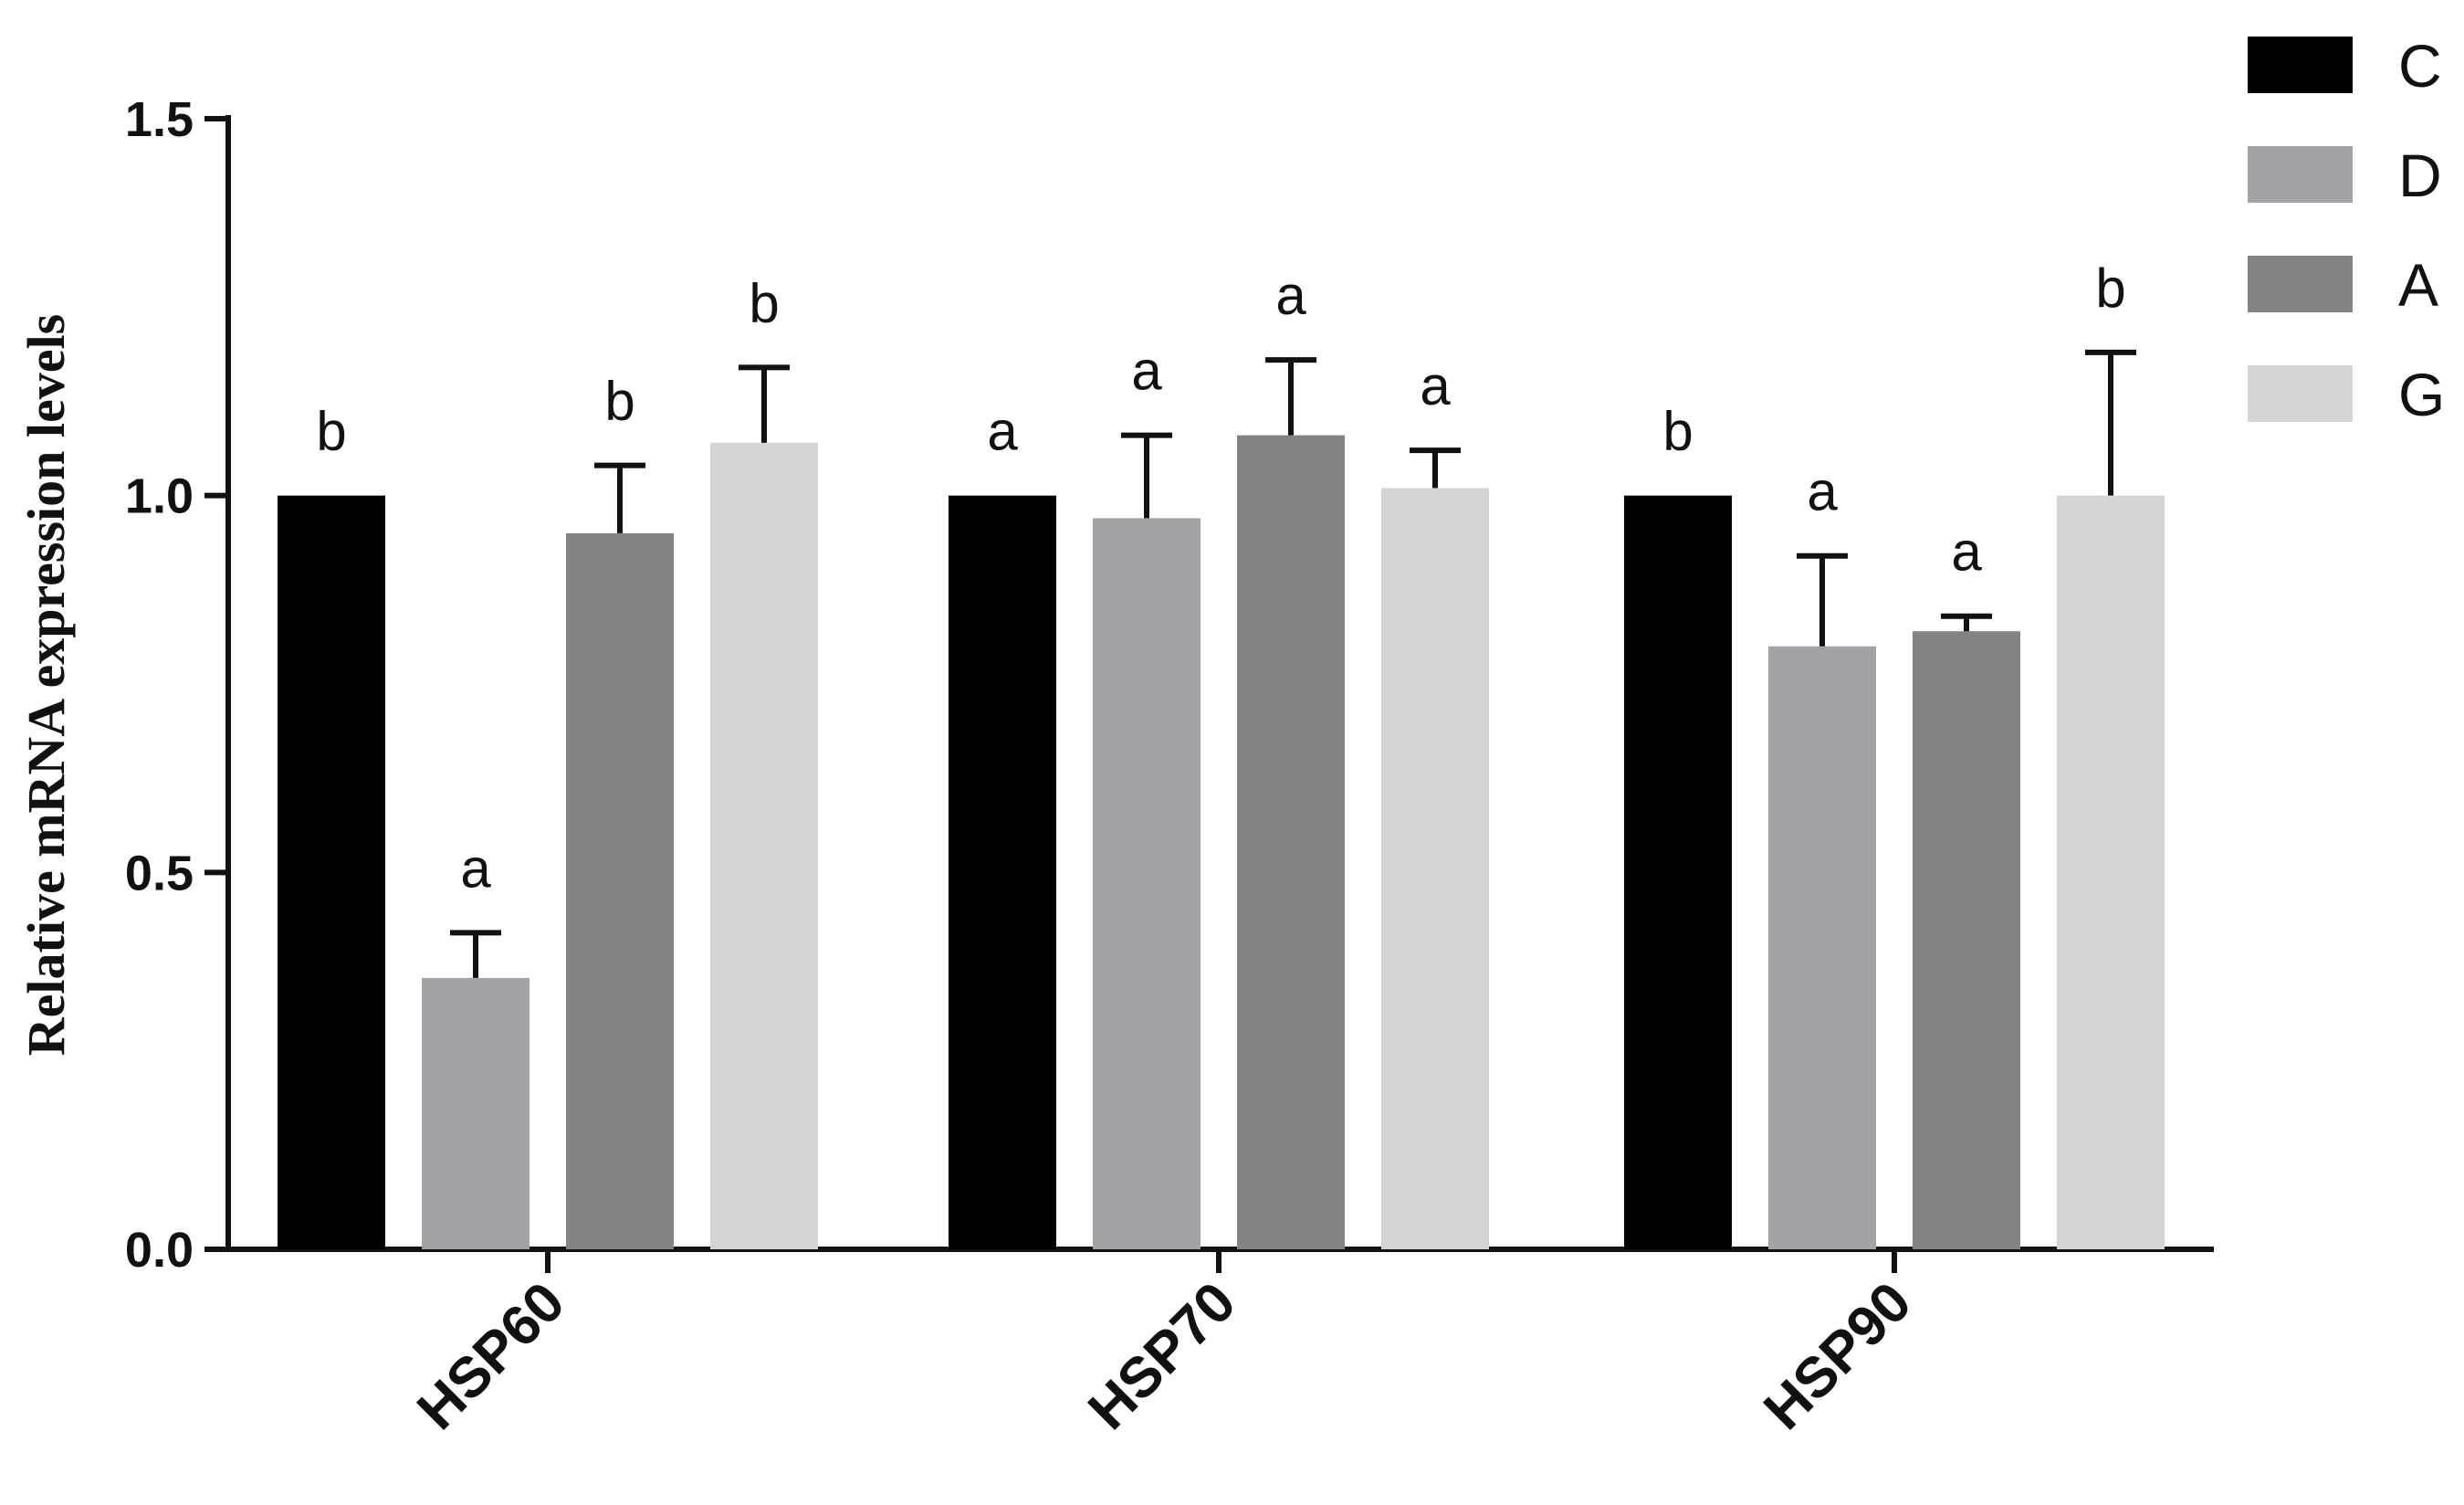 This screenshot has height=1505, width=2464. What do you see at coordinates (2420, 66) in the screenshot?
I see `legend-label: C` at bounding box center [2420, 66].